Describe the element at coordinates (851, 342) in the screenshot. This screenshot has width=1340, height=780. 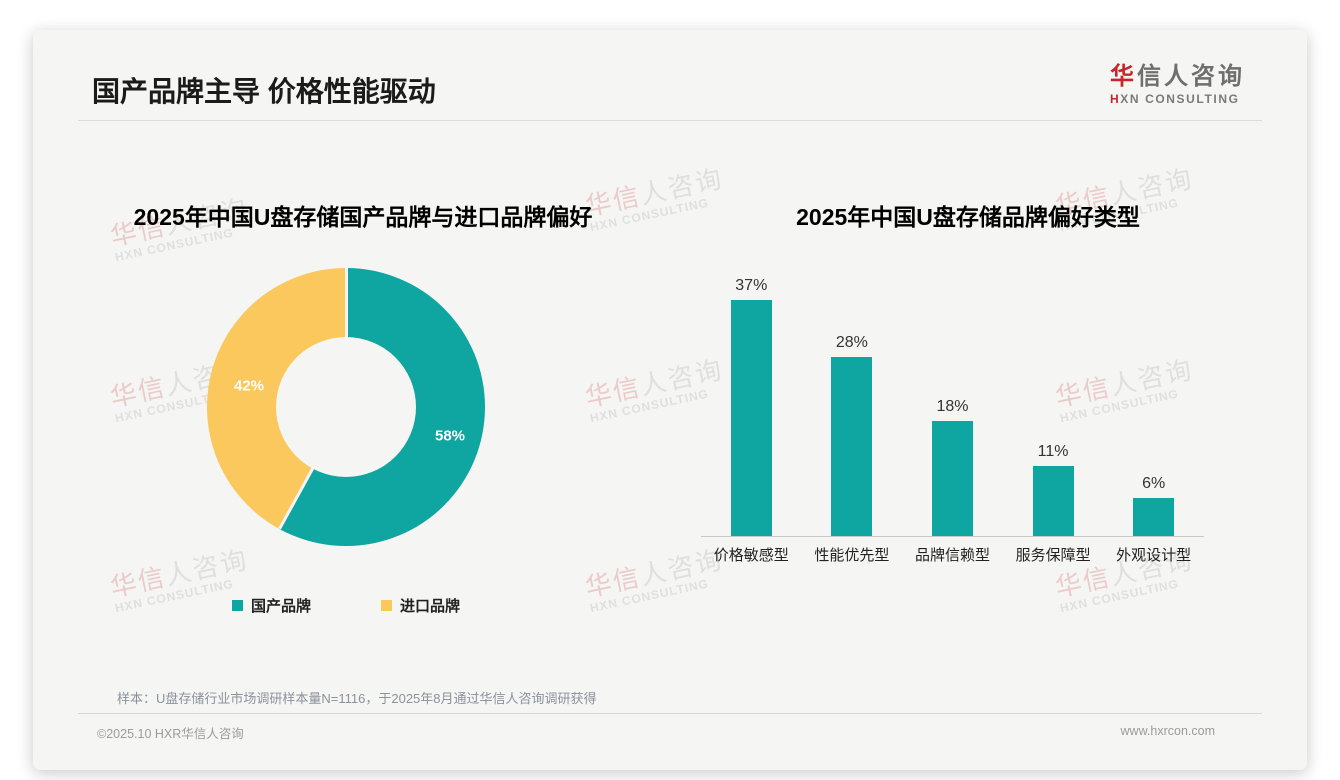
I see `bar-value-label: 28%` at that location.